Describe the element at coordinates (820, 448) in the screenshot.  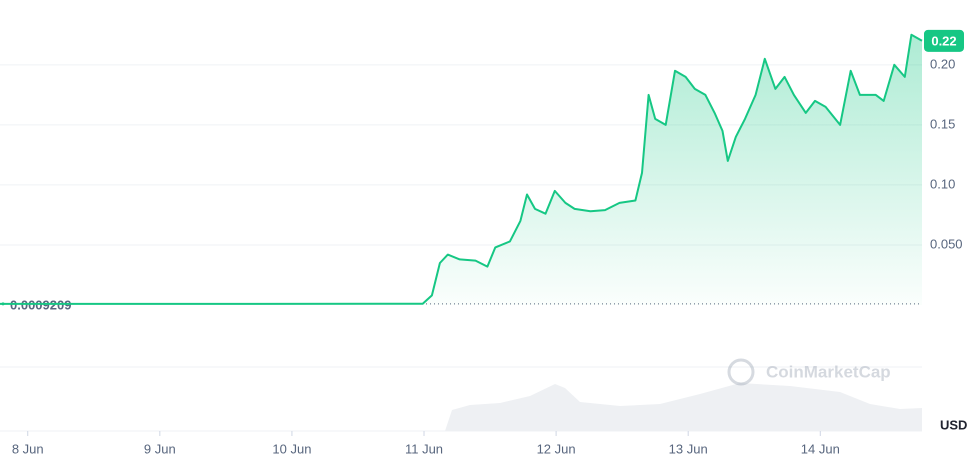
I see `x-tick-label: 14 Jun` at that location.